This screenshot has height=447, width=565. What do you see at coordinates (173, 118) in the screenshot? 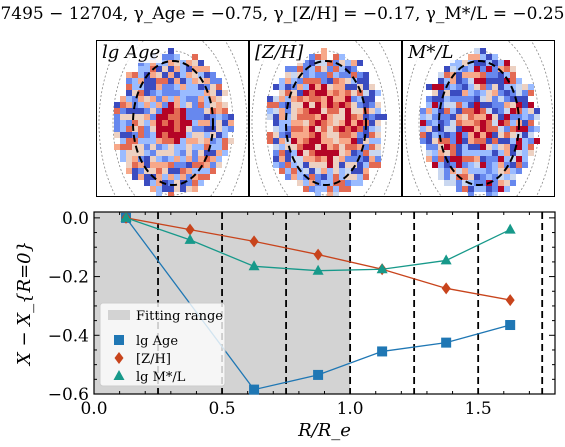
I see `map-age-image` at bounding box center [173, 118].